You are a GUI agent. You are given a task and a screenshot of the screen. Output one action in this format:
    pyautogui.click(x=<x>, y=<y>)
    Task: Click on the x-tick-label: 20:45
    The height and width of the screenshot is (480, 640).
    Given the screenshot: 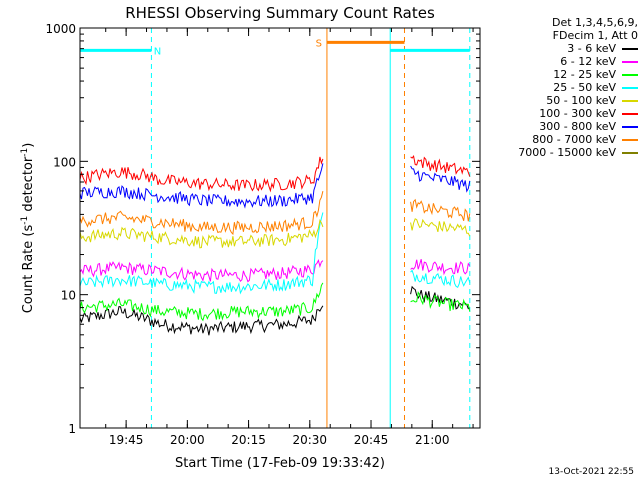 What is the action you would take?
    pyautogui.click(x=371, y=440)
    